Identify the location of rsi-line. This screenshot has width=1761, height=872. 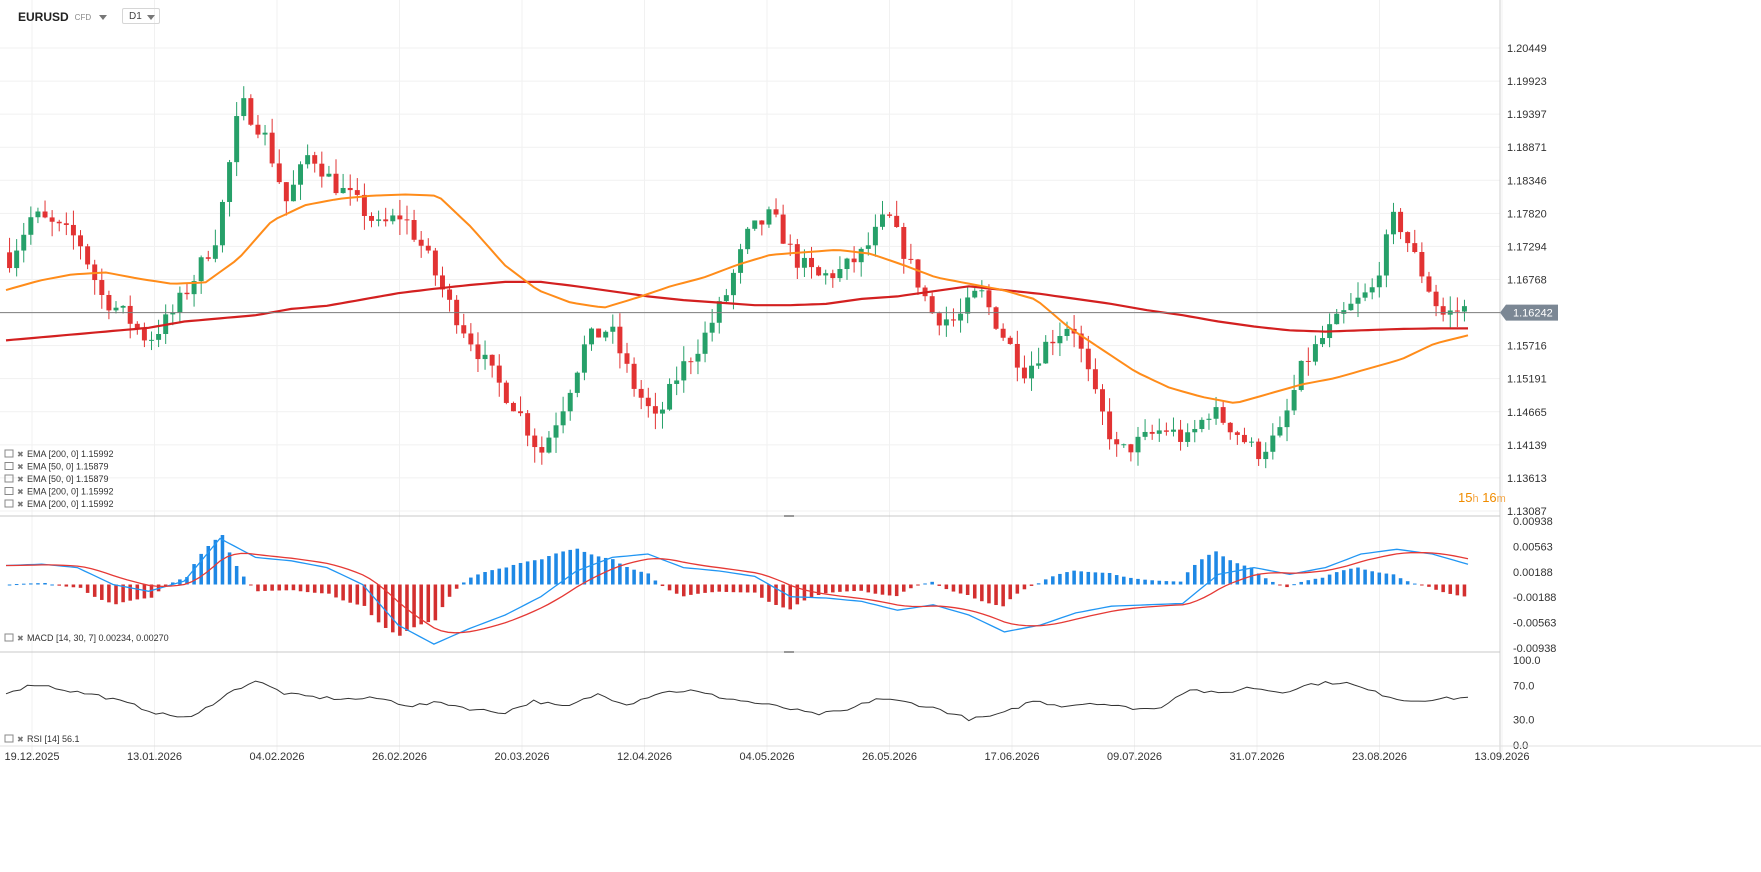
(737, 701).